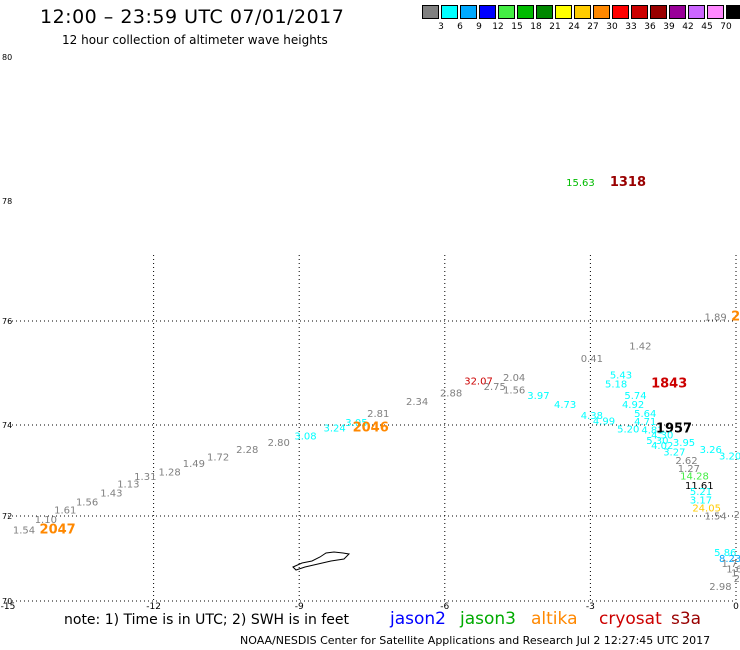 Image resolution: width=740 pixels, height=650 pixels. Describe the element at coordinates (633, 405) in the screenshot. I see `wave-height-label: 4.92` at that location.